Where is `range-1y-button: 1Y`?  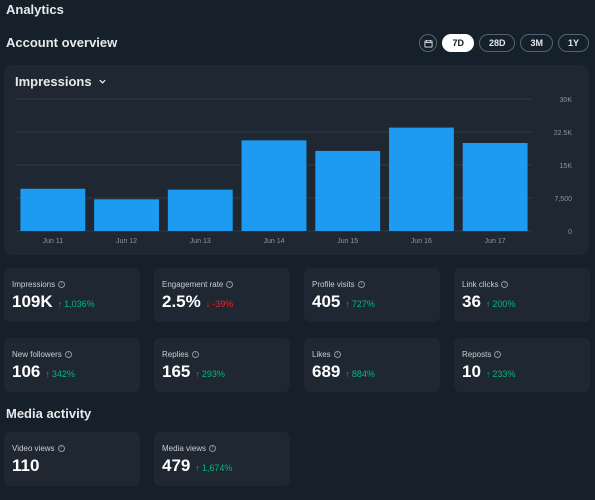
range-1y-button: 1Y is located at coordinates (573, 43).